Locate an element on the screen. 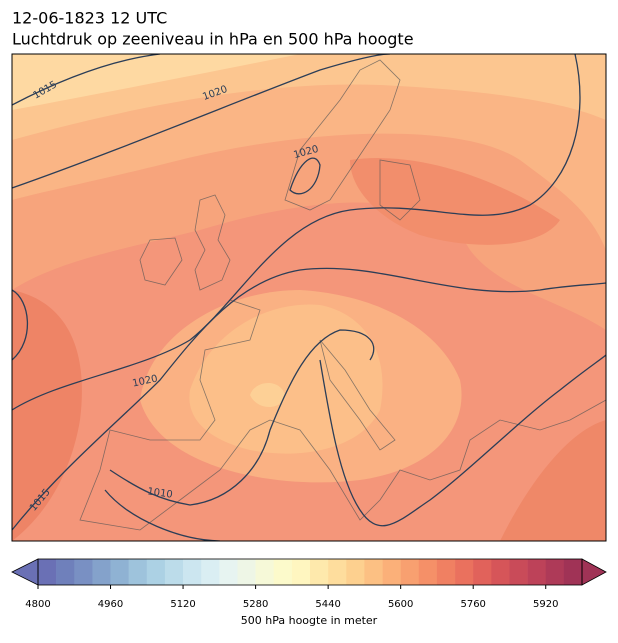  colorbar-tick-label: 5280 is located at coordinates (255, 604).